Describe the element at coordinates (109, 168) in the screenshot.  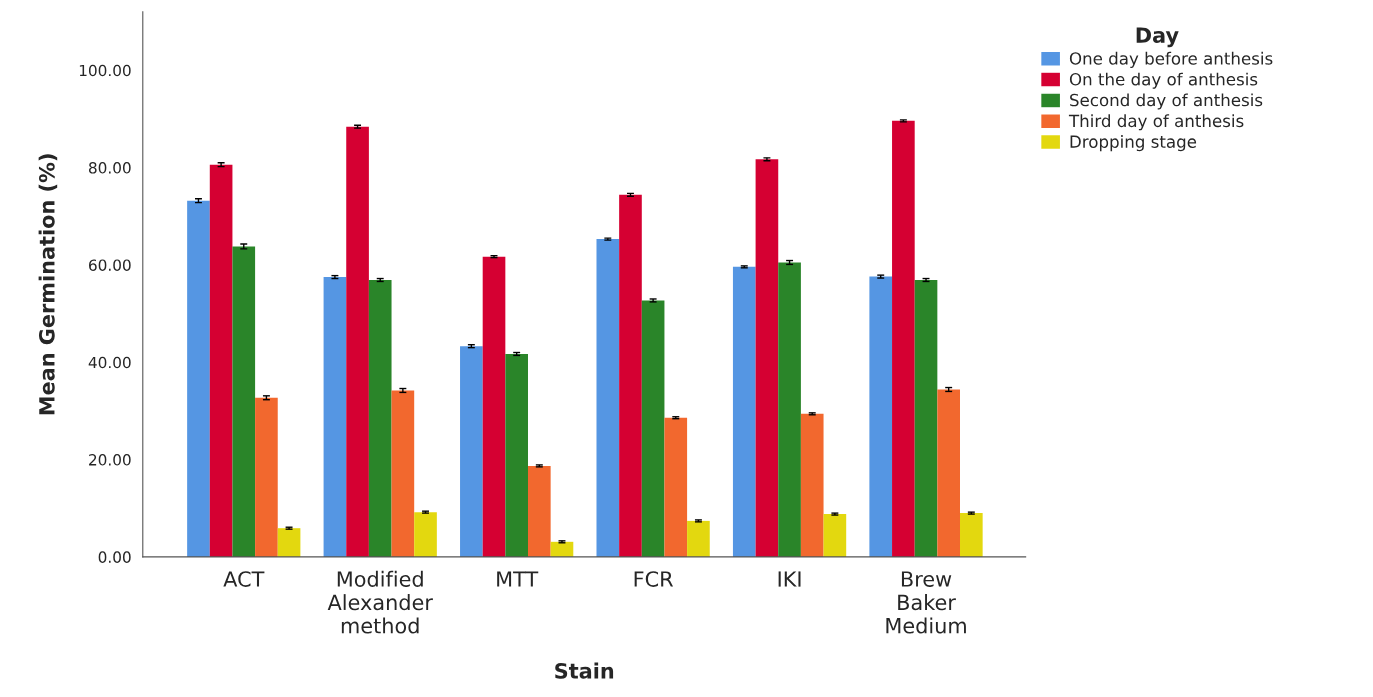
I see `y-tick-label: 80.00` at that location.